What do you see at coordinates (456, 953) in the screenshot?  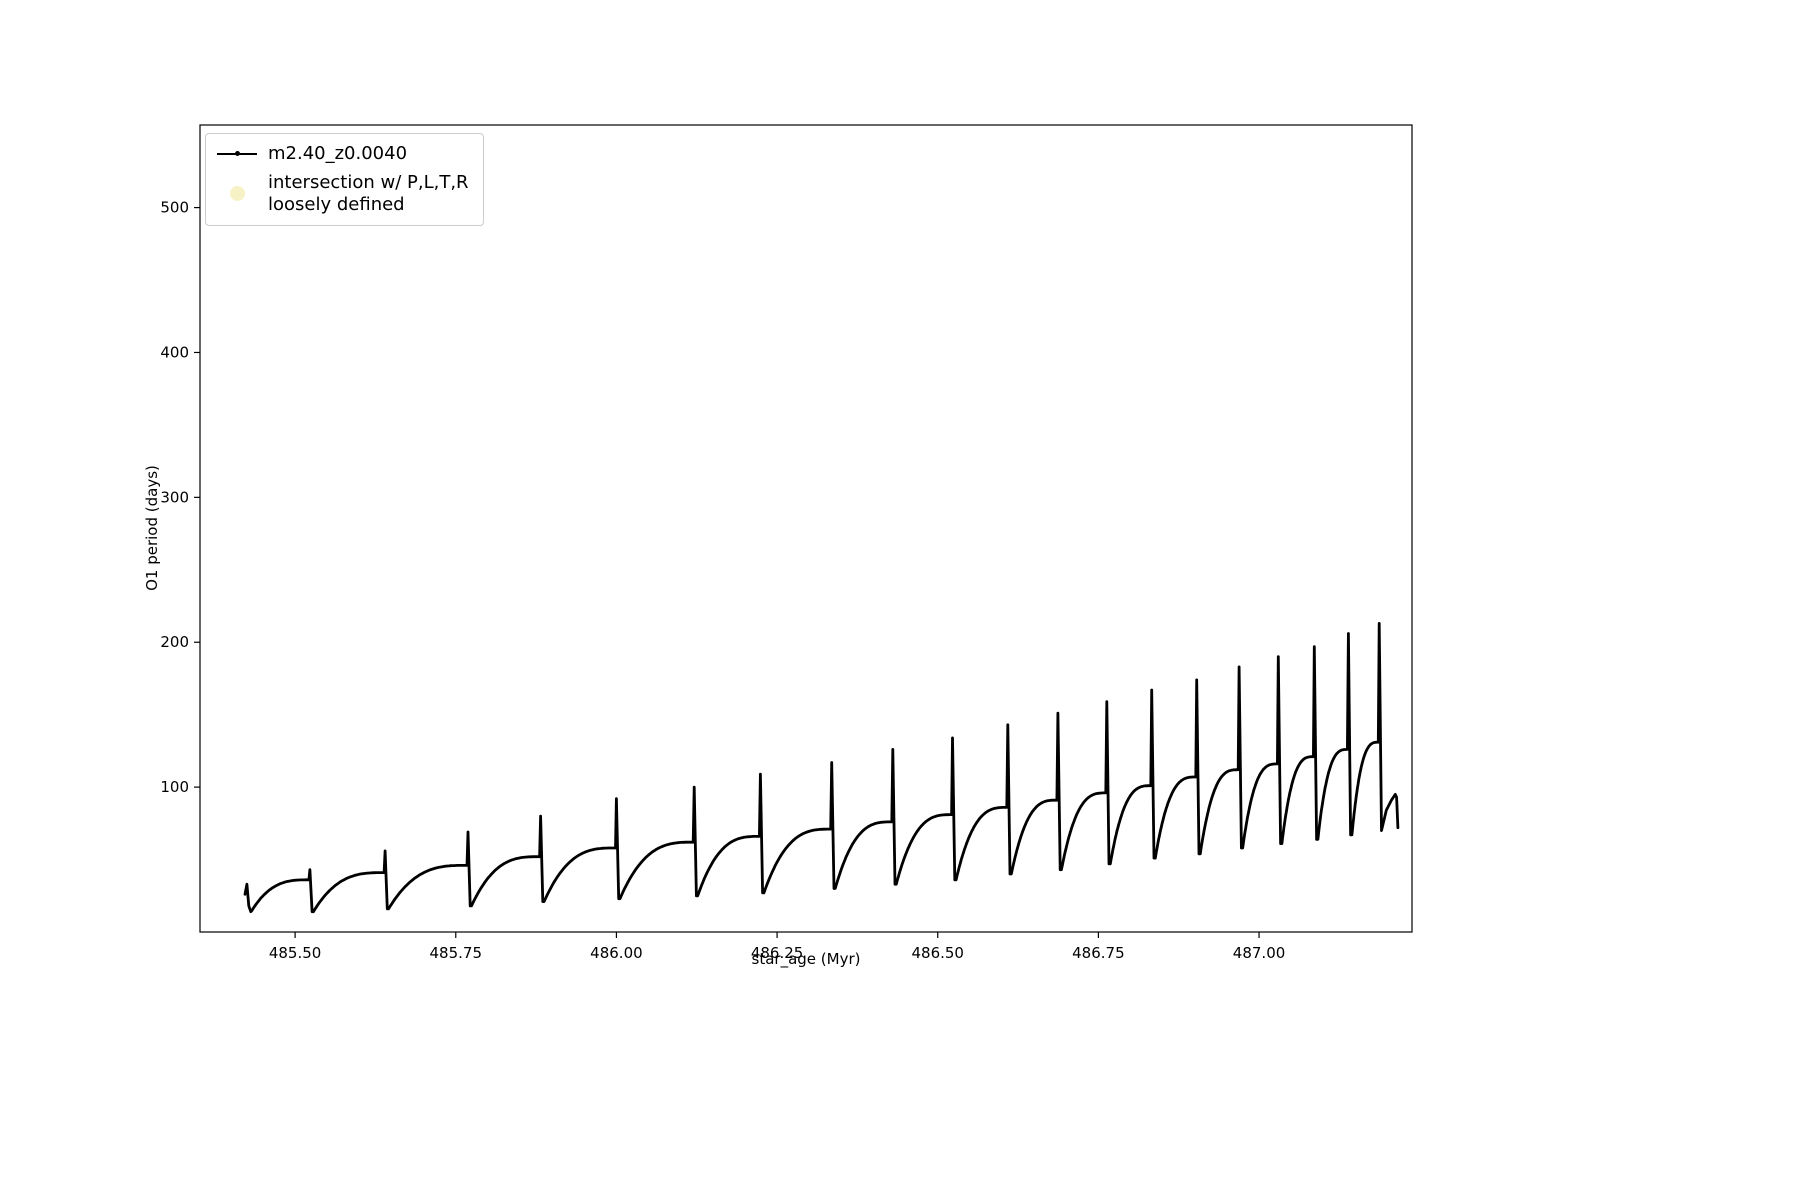 I see `x-tick-label: 485.75` at bounding box center [456, 953].